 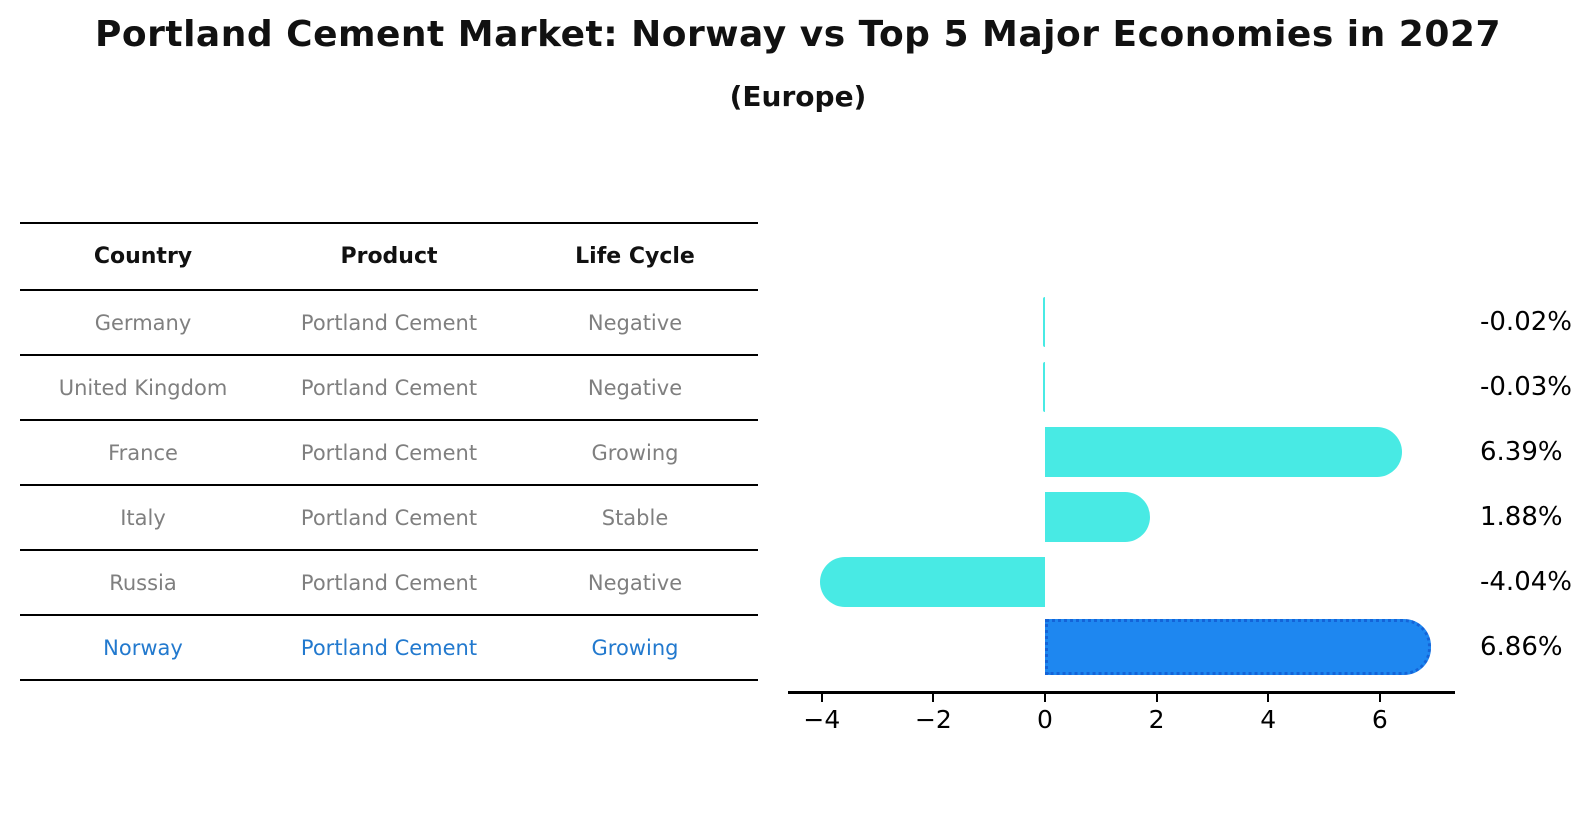 I want to click on x-axis-tick-label: 2, so click(x=1156, y=719).